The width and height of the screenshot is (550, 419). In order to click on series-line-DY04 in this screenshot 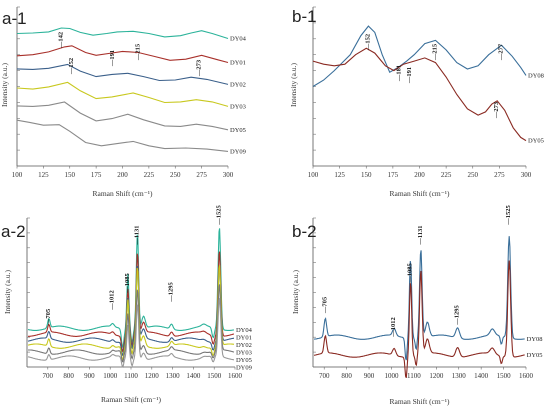, I will do `click(131, 288)`.